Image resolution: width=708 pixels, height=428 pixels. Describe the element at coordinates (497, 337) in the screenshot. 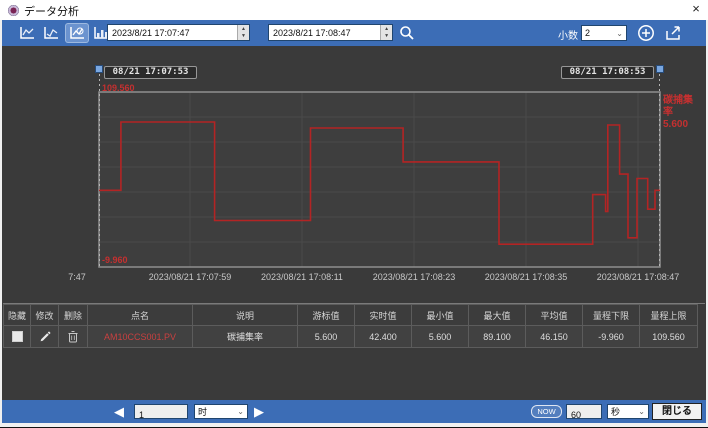

I see `cell-max: 89.100` at that location.